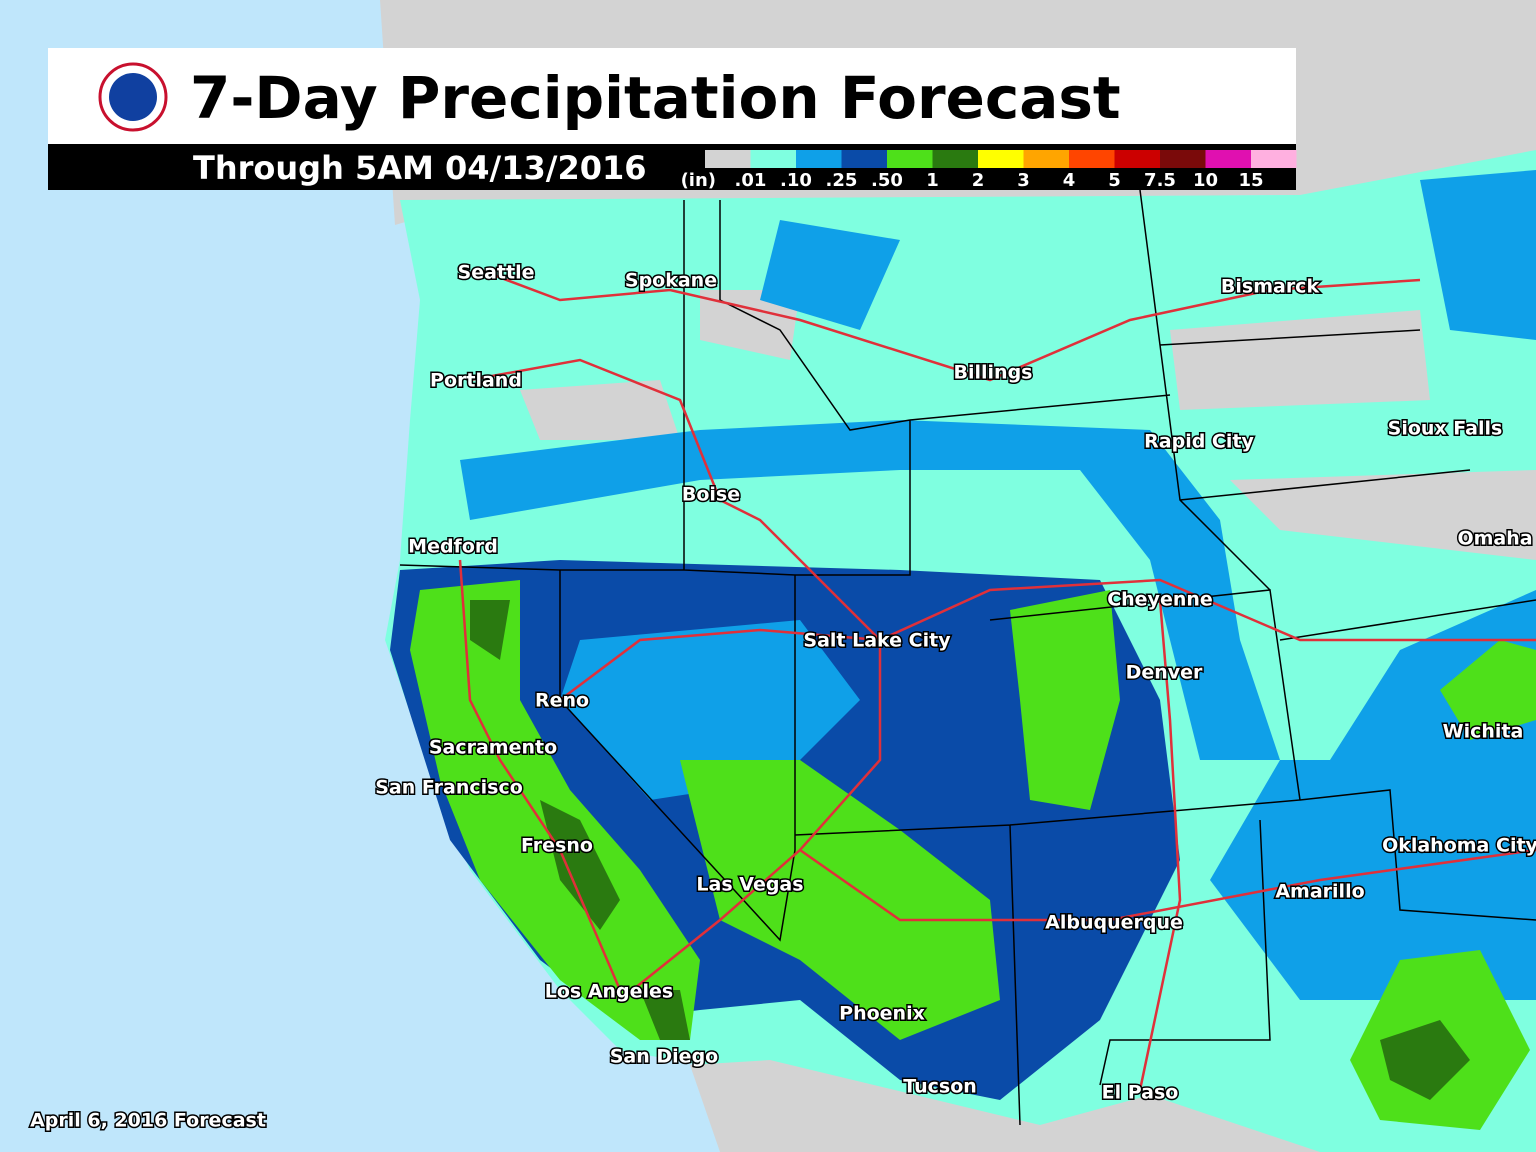 The width and height of the screenshot is (1536, 1152). Describe the element at coordinates (1494, 539) in the screenshot. I see `city-label: Omaha` at that location.